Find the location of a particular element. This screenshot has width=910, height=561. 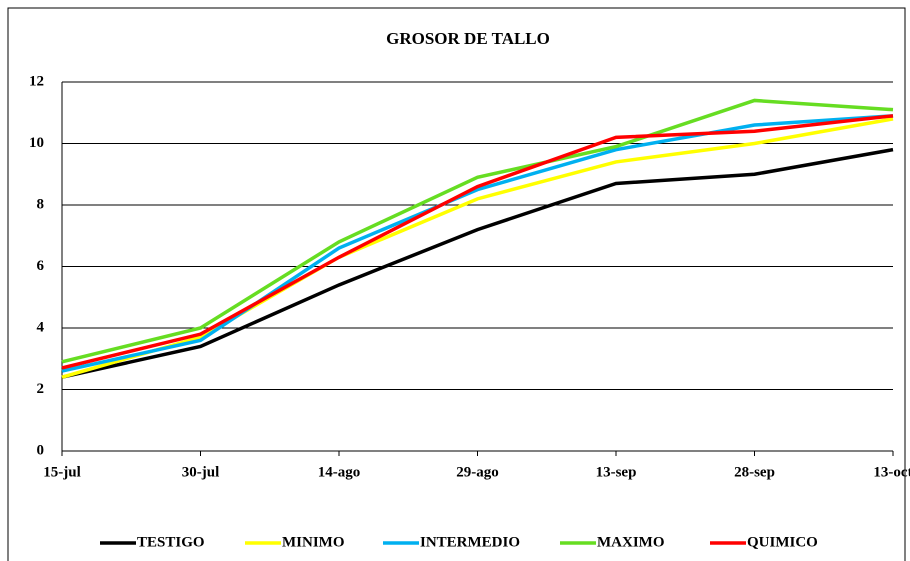

legend-label: MAXIMO is located at coordinates (631, 542).